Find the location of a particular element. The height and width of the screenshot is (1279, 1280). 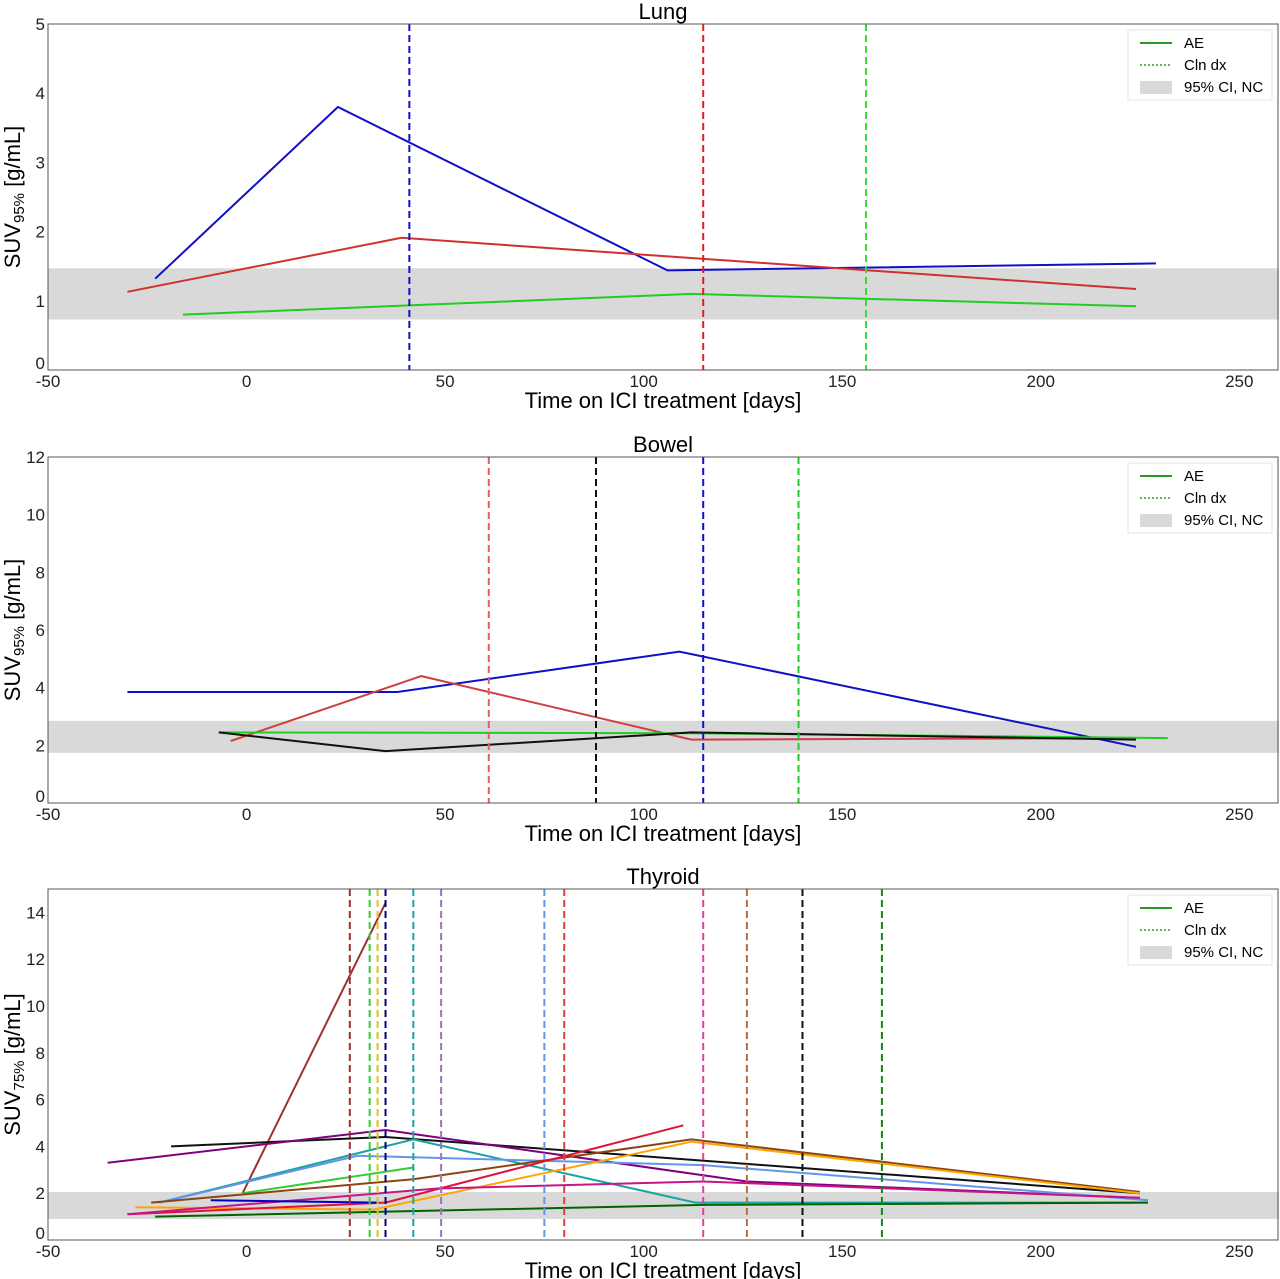

y-tick-label: 1 is located at coordinates (40, 301).